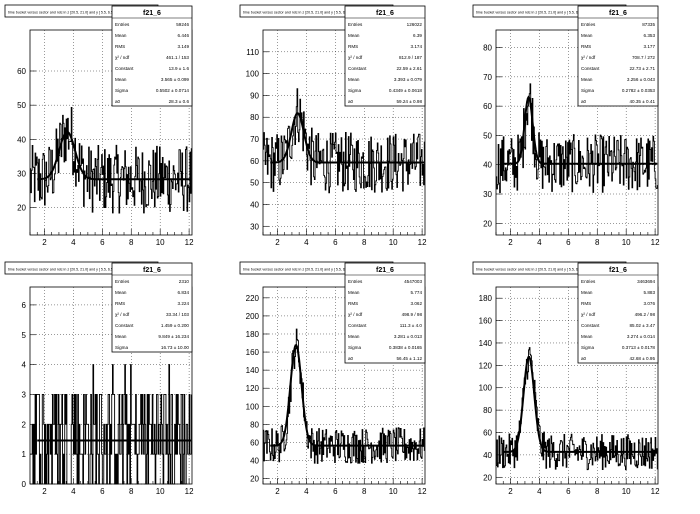  What do you see at coordinates (417, 303) in the screenshot?
I see `stats-value: 3.062` at bounding box center [417, 303].